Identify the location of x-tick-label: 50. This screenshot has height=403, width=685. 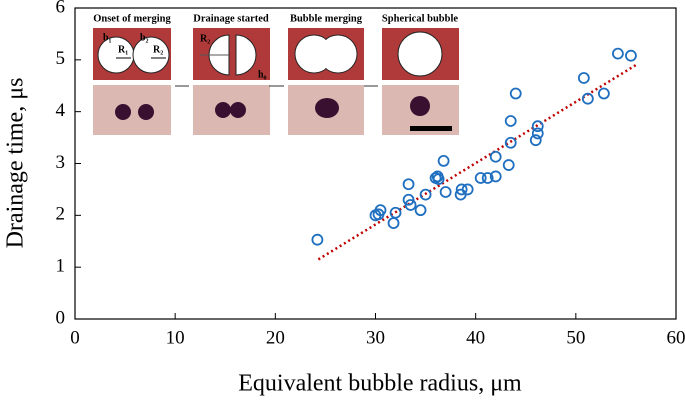
(575, 337).